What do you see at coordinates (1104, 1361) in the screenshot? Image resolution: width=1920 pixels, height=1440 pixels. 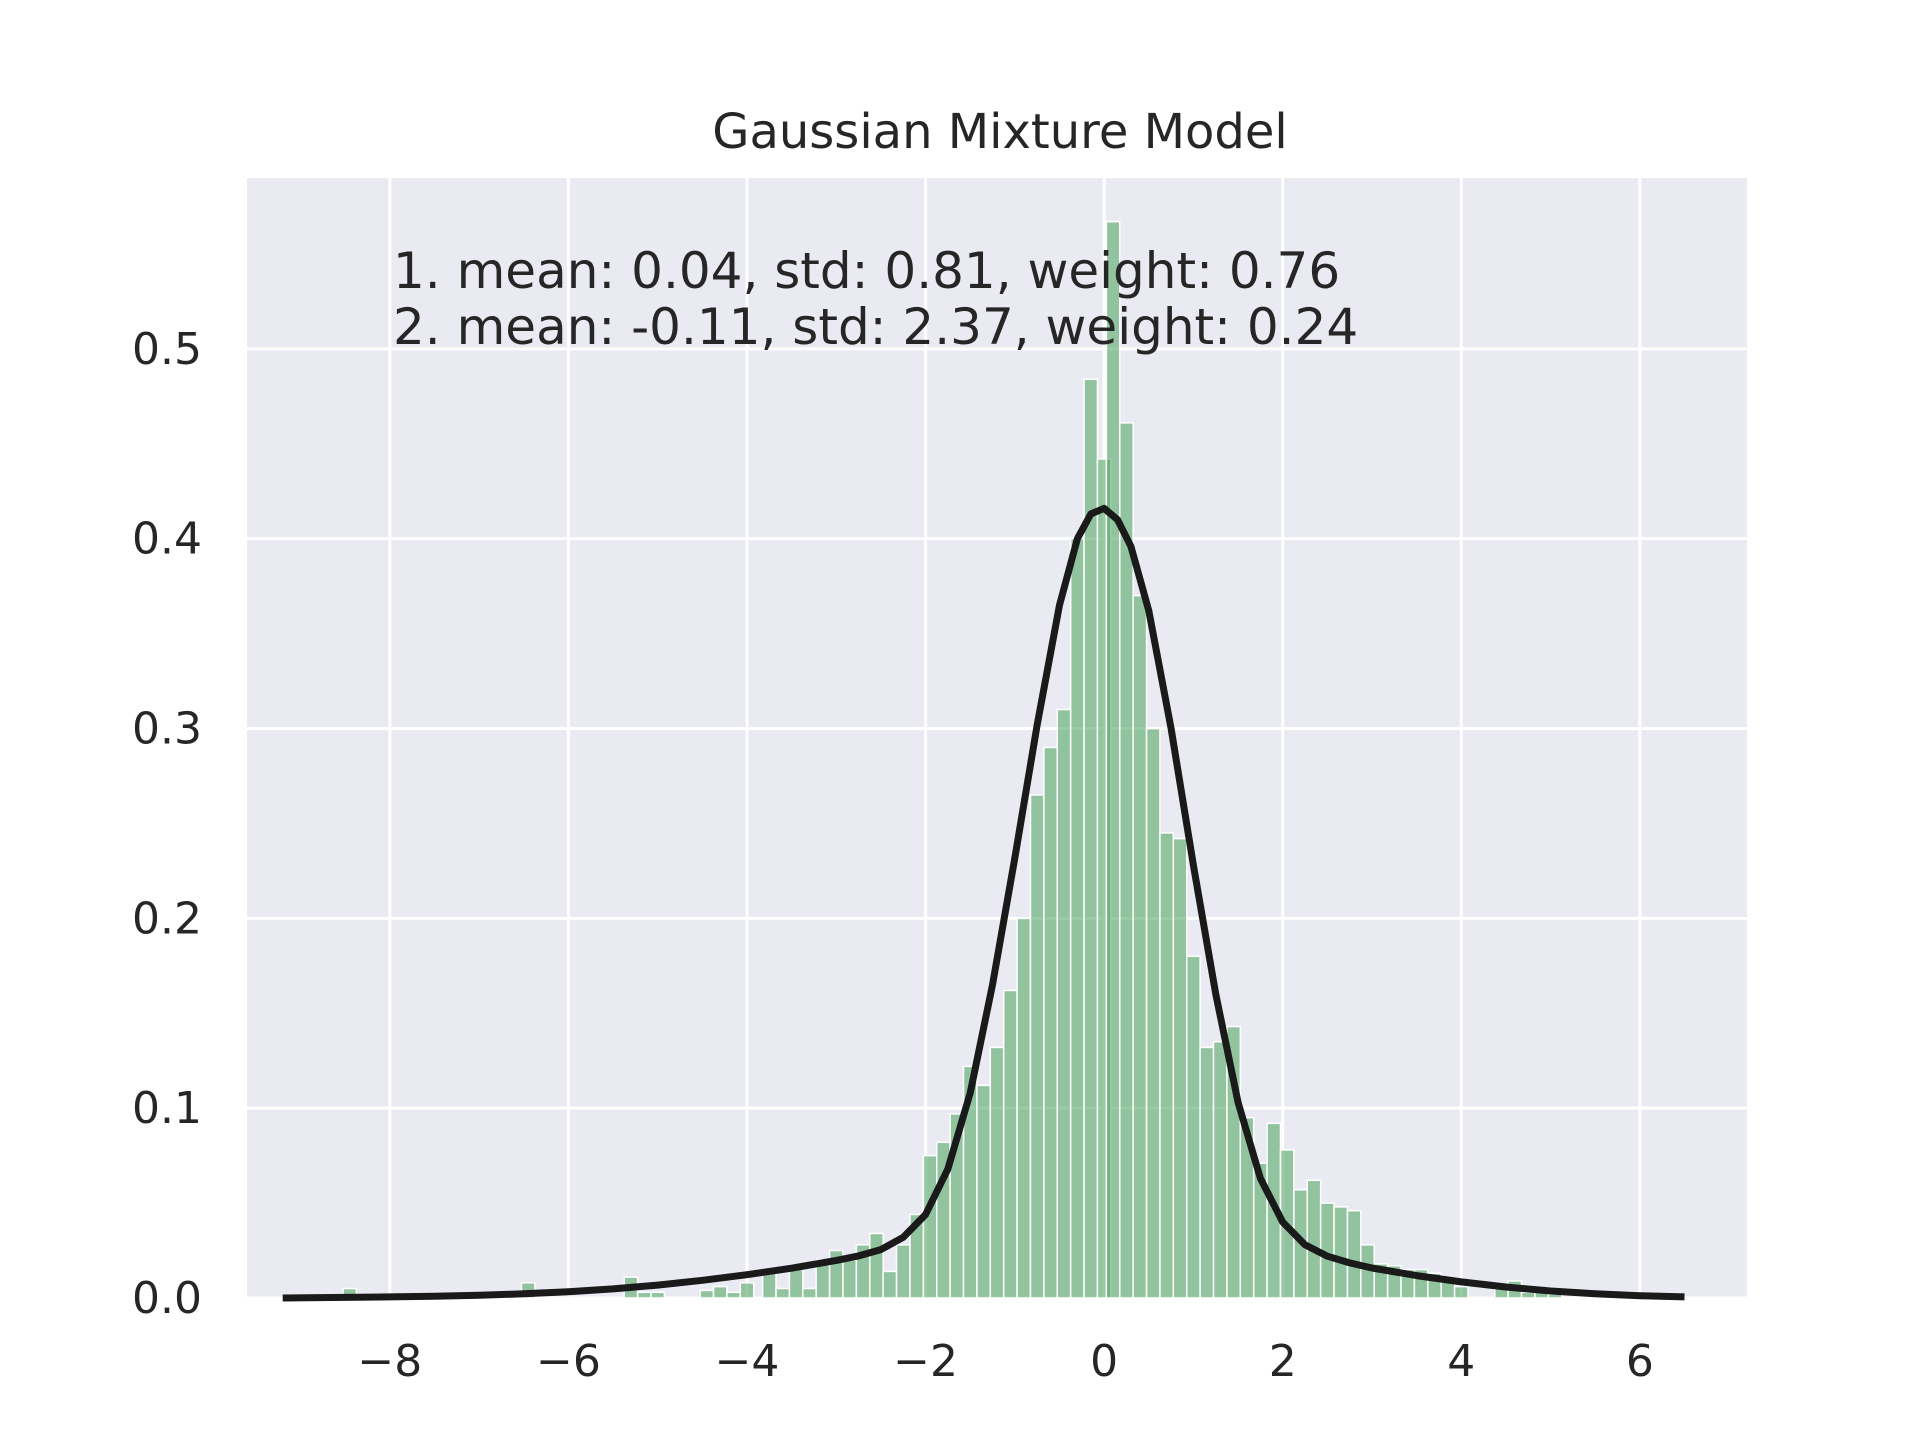 I see `x-tick-label: 0` at bounding box center [1104, 1361].